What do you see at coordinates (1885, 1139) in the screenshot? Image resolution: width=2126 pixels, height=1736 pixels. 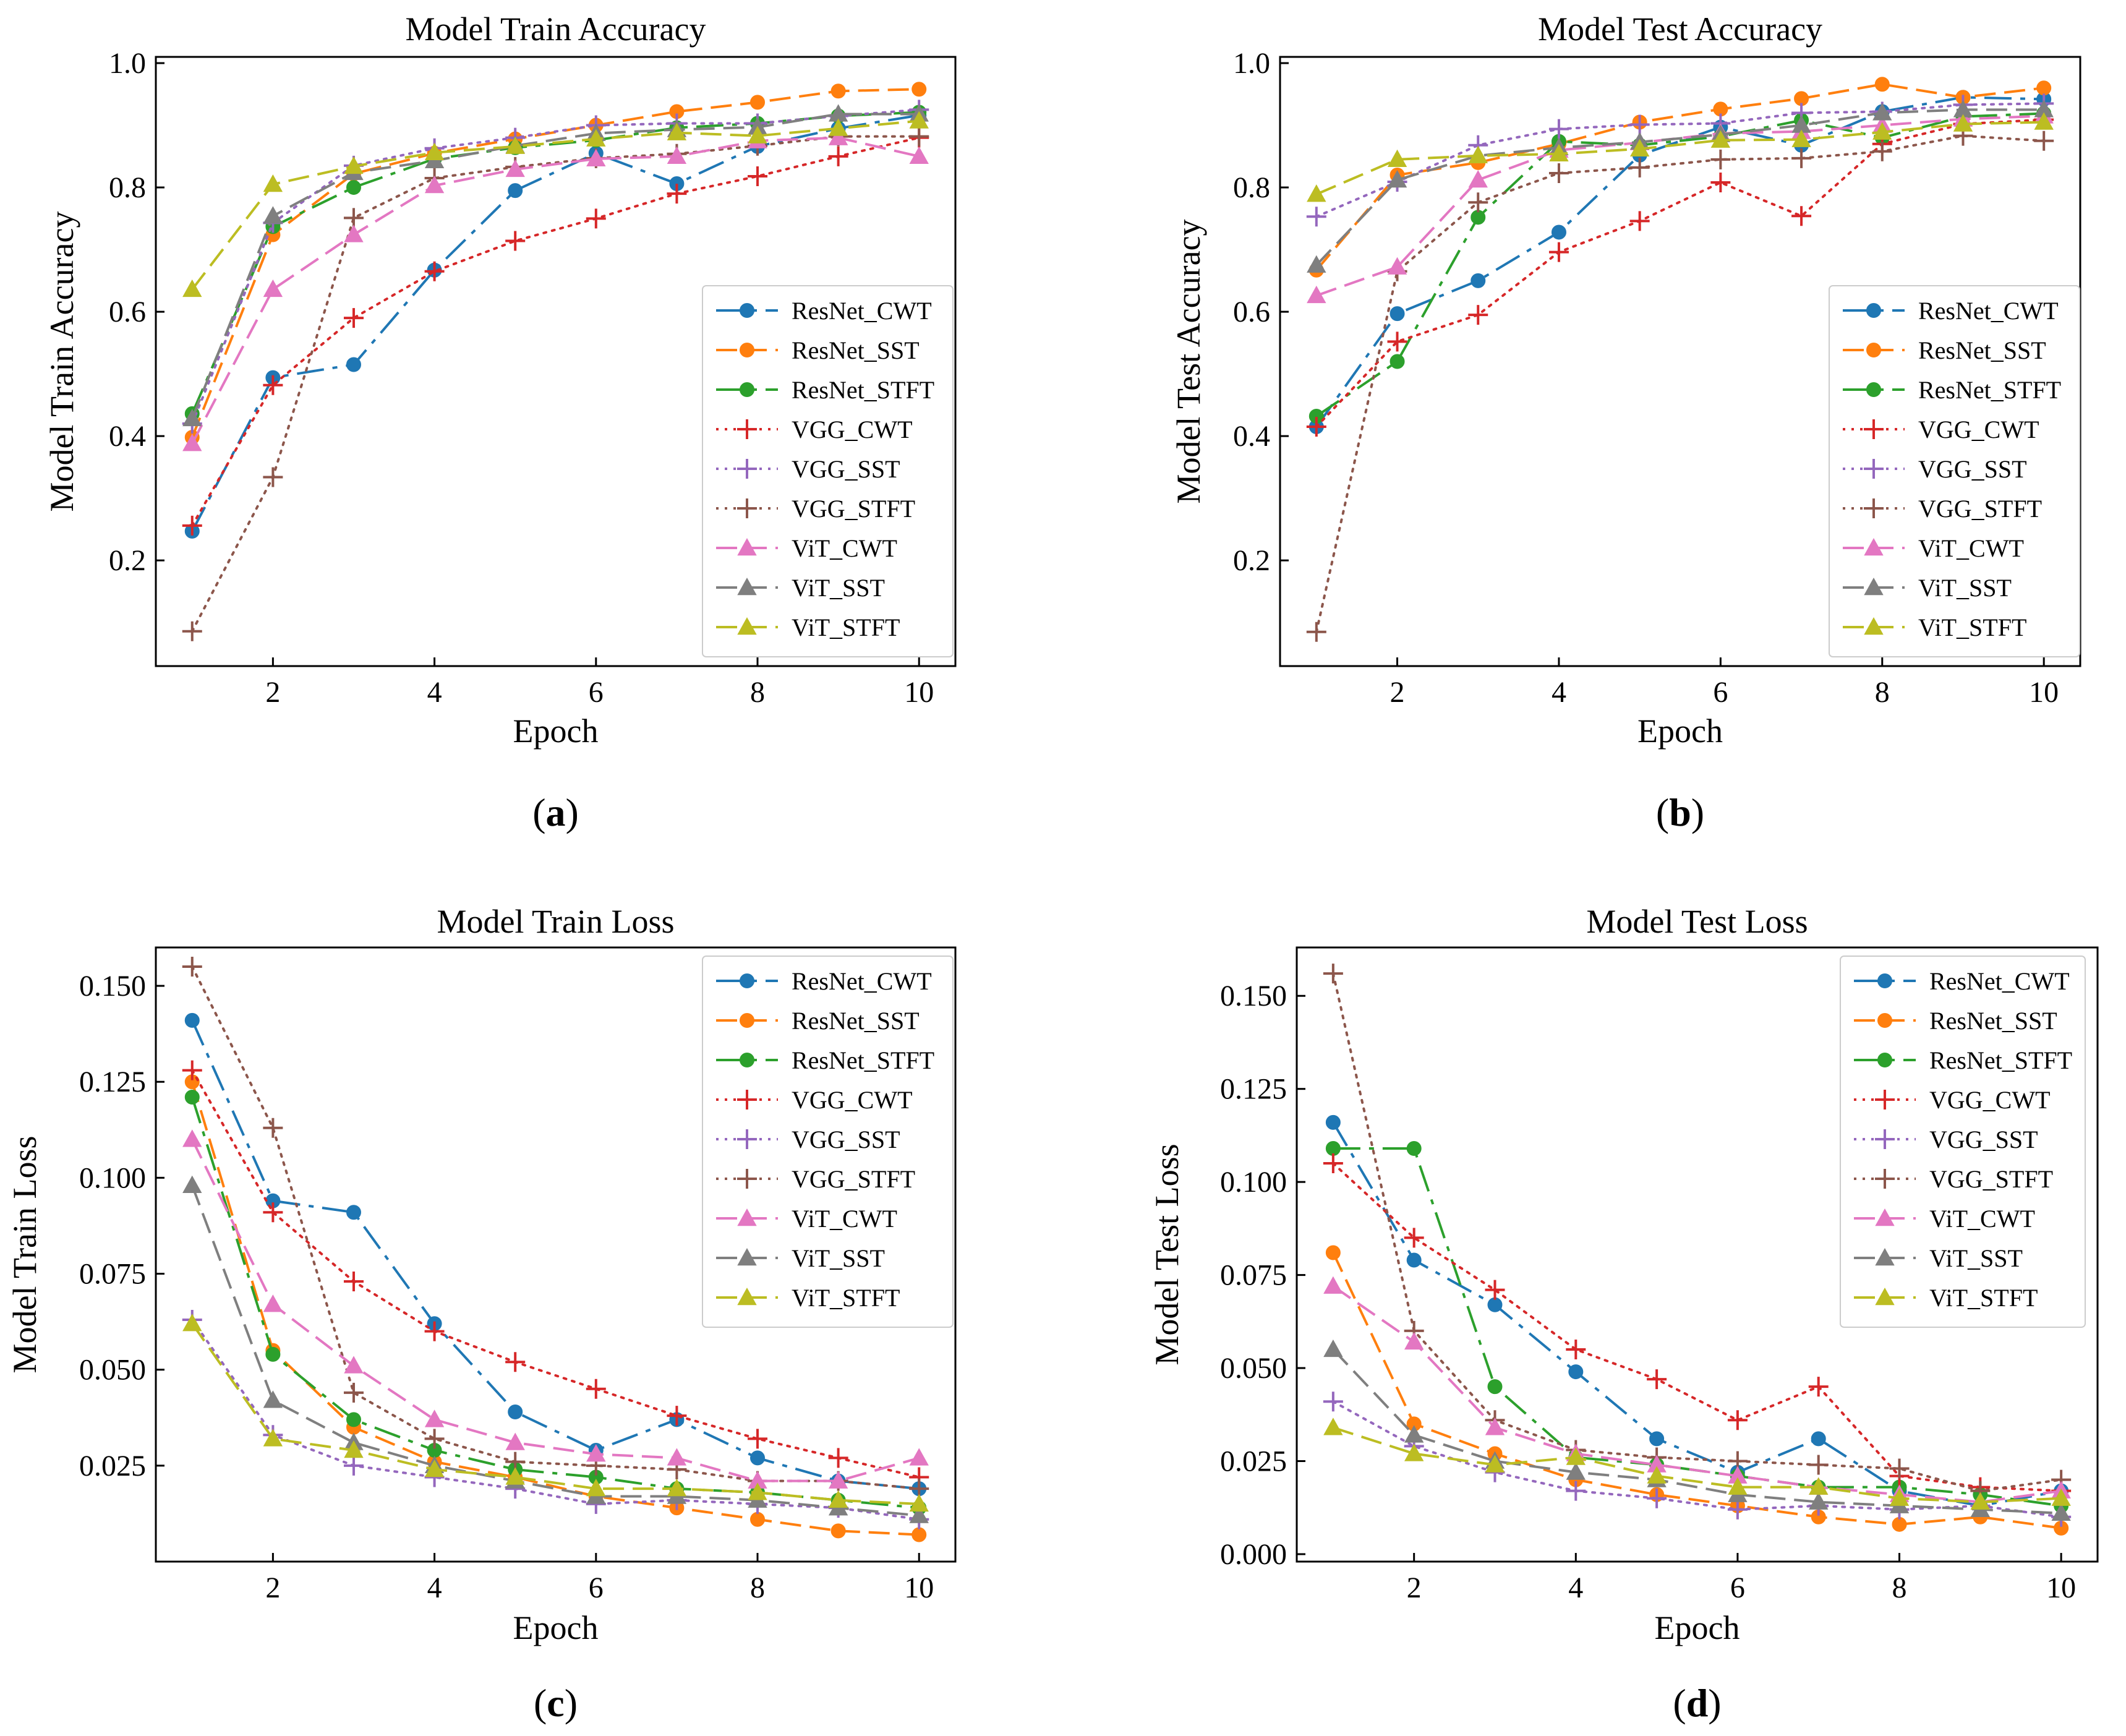 I see `panel-d-legend-marker-vgg-sst` at bounding box center [1885, 1139].